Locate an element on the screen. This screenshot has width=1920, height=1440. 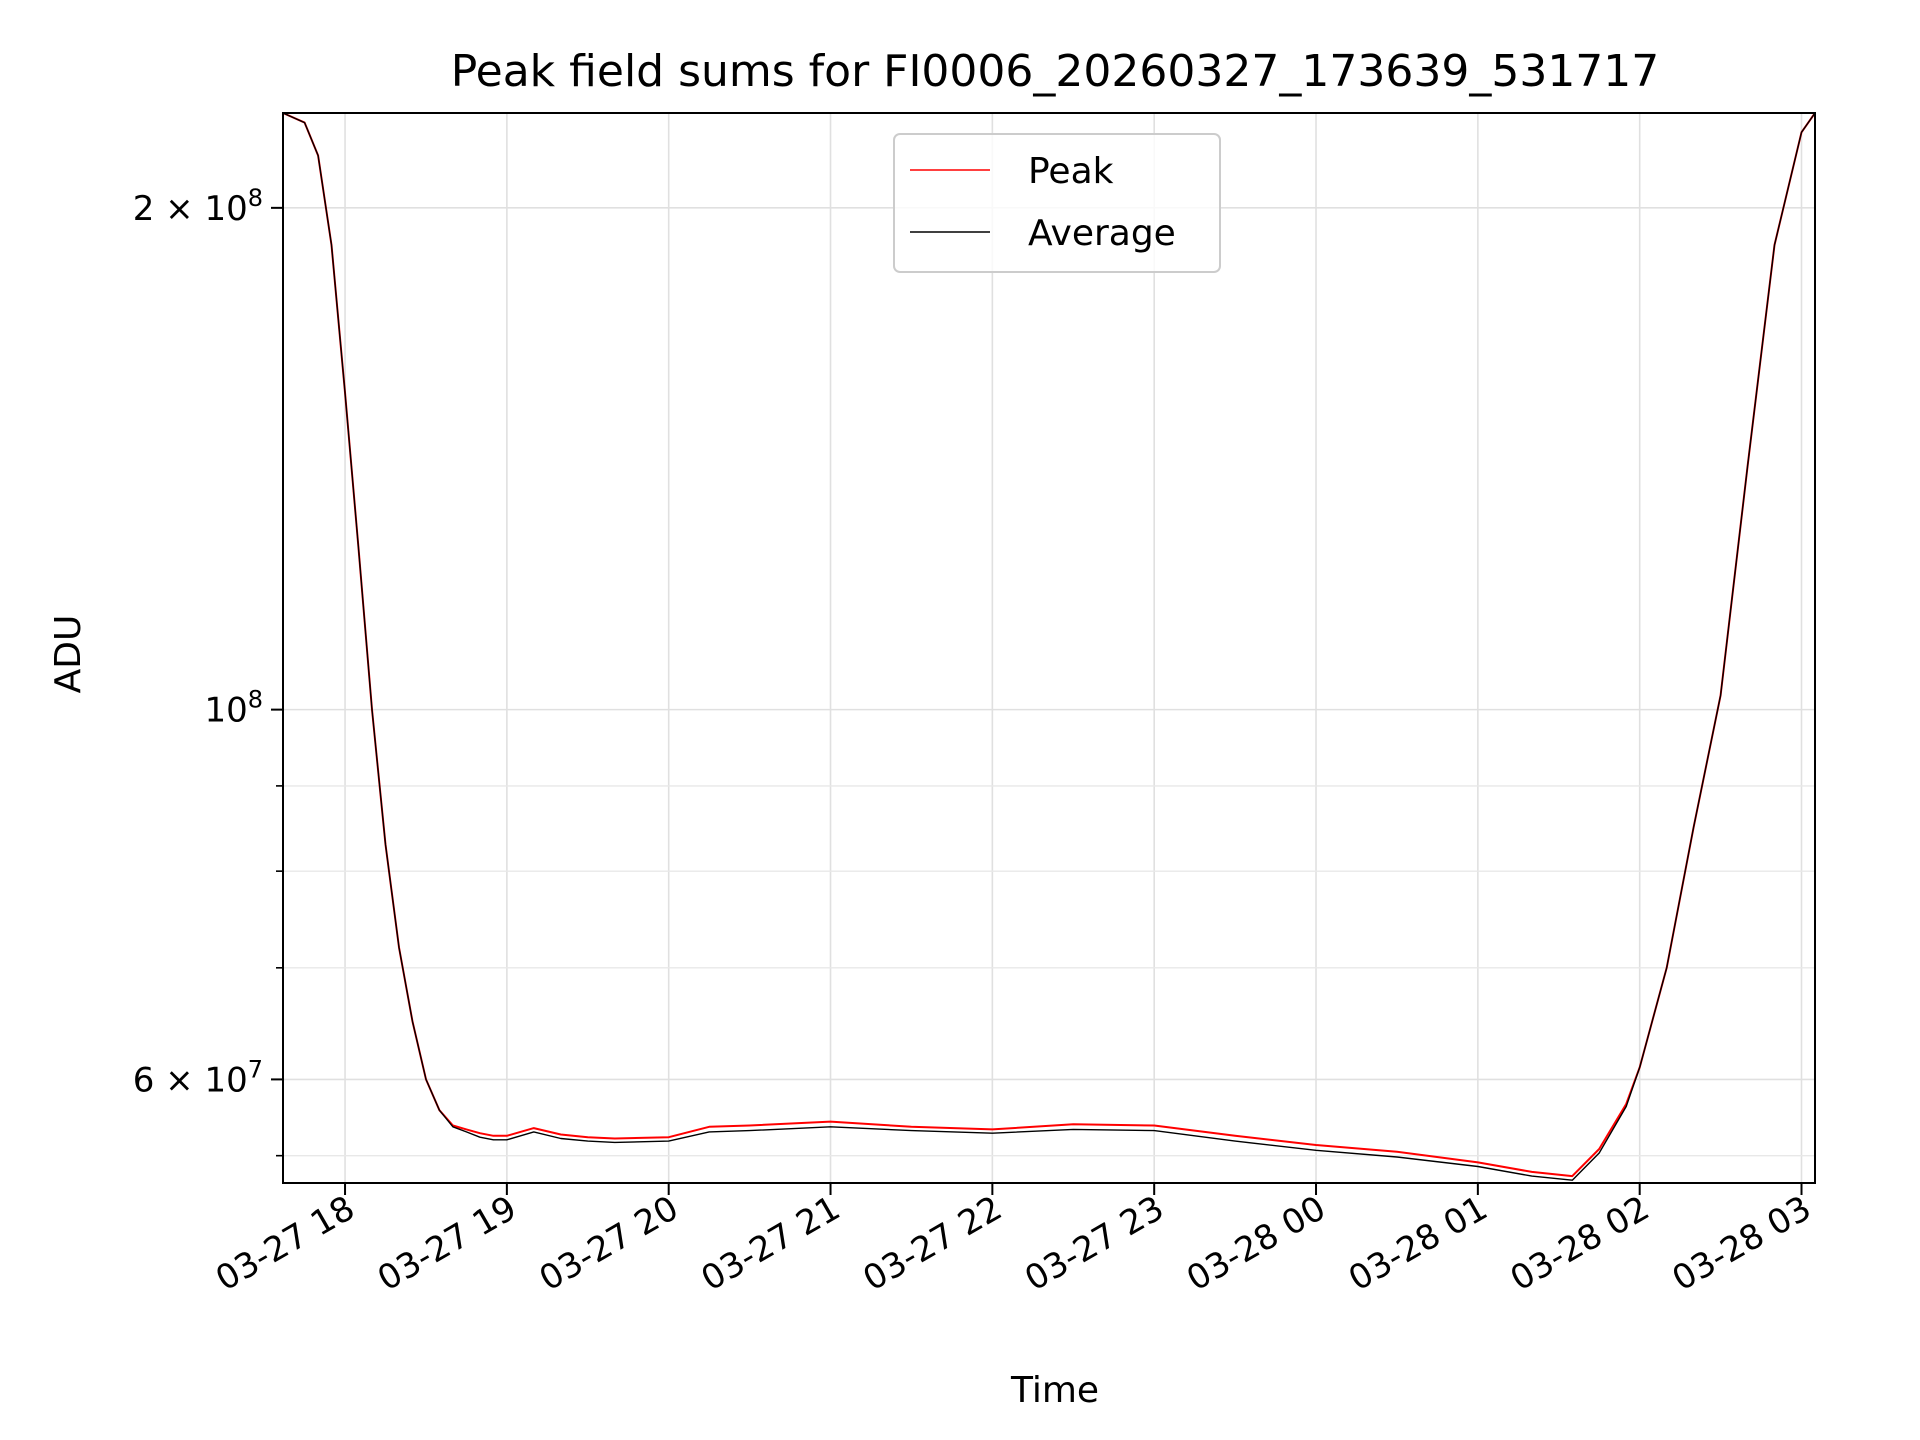
y-tick-label-base: 10 is located at coordinates (225, 711).